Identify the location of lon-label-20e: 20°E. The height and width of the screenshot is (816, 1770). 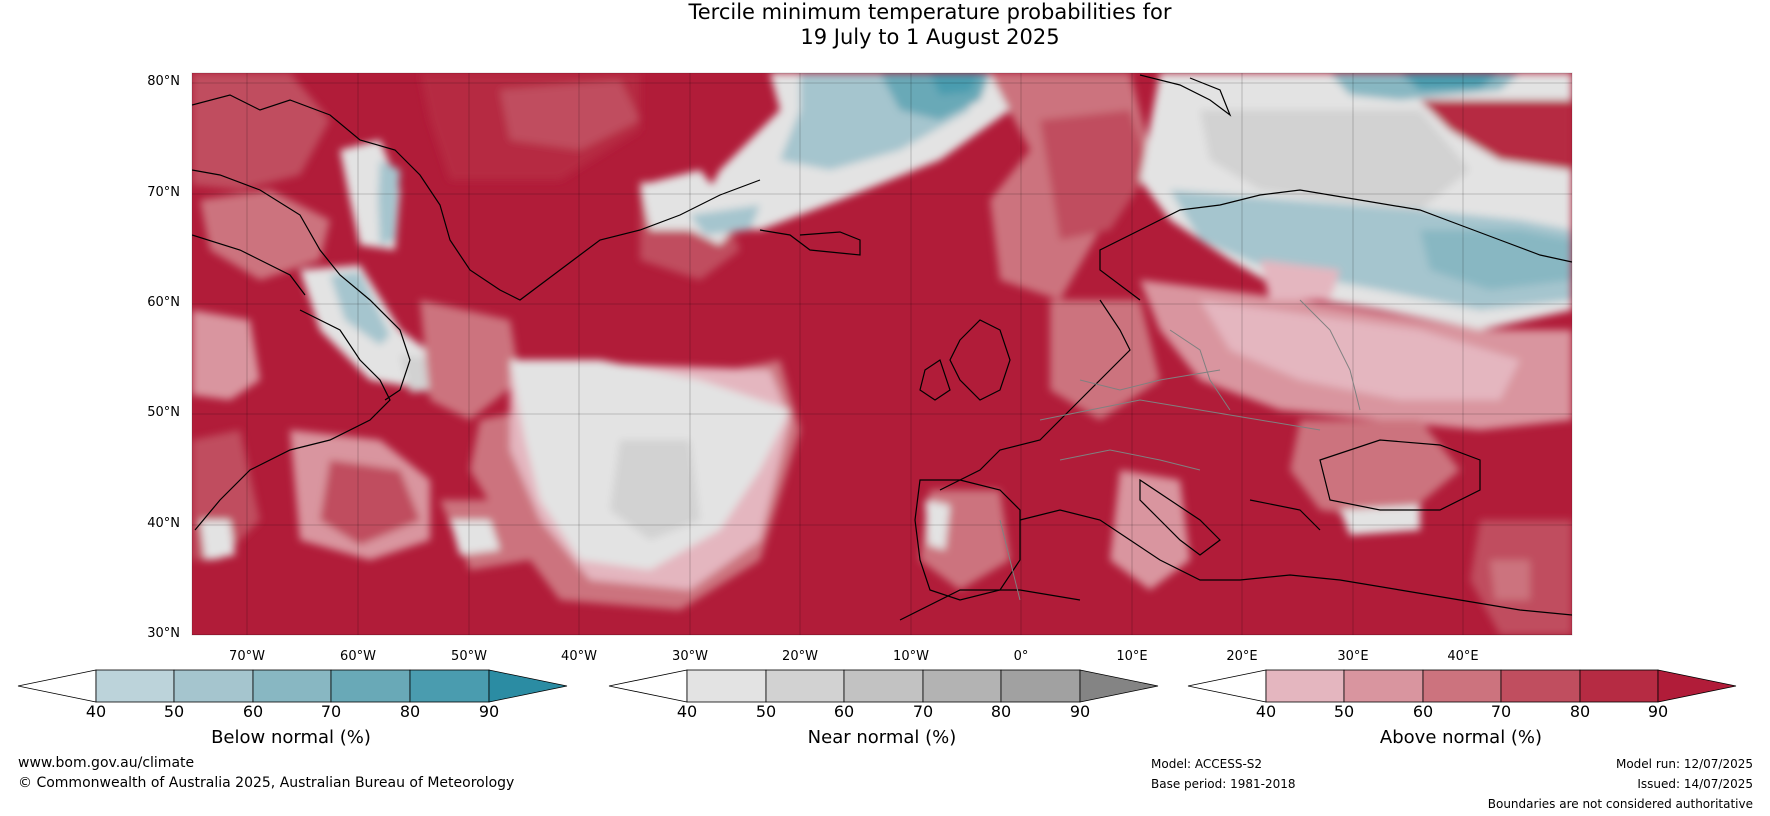
(1242, 656).